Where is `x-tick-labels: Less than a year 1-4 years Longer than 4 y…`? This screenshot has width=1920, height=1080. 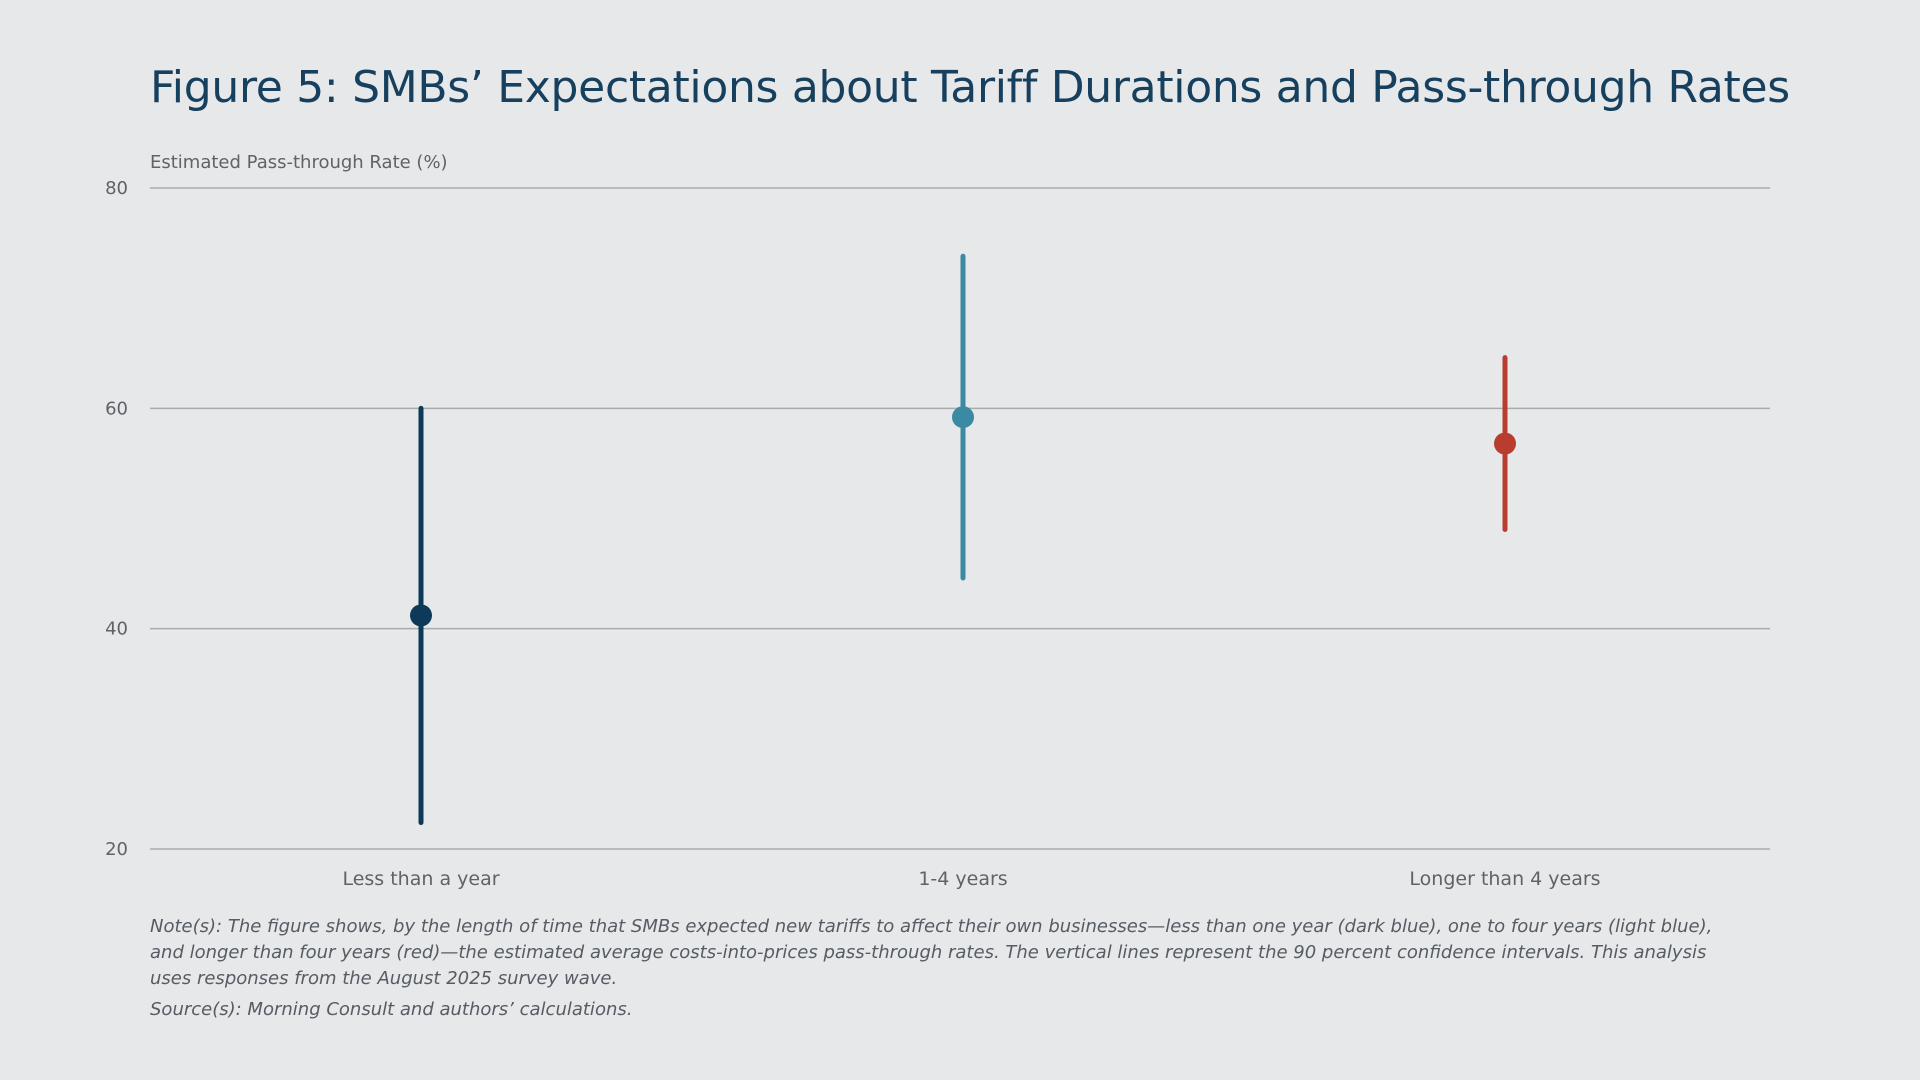 x-tick-labels: Less than a year 1-4 years Longer than 4 y… is located at coordinates (971, 879).